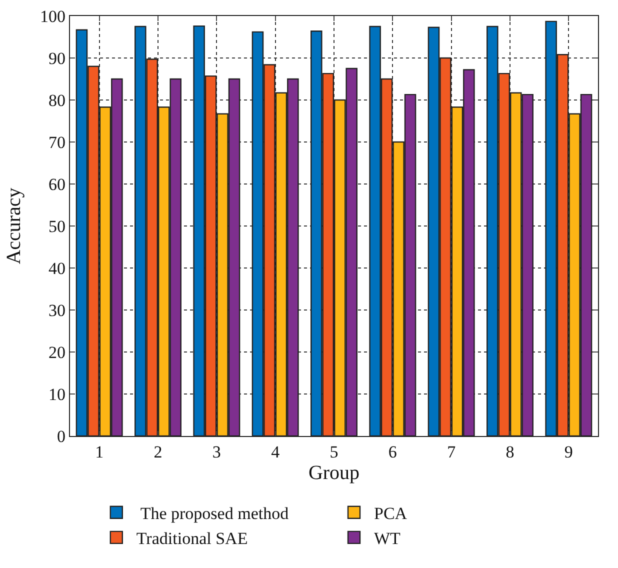 The image size is (618, 568). I want to click on legend-label: WT, so click(388, 538).